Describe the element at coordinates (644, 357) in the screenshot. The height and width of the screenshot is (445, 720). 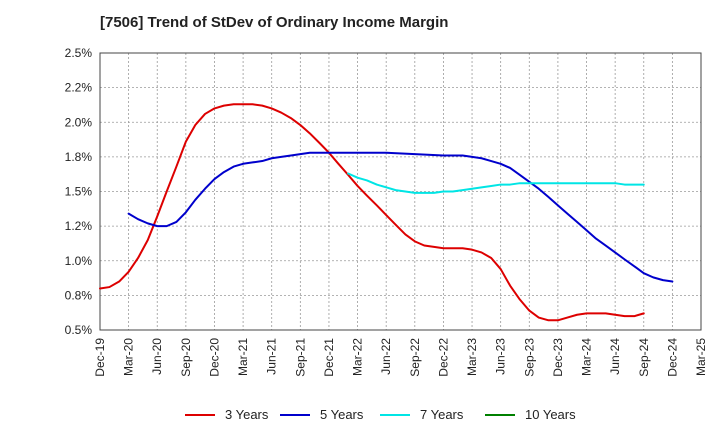
I see `x-tick-label: Sep-24` at that location.